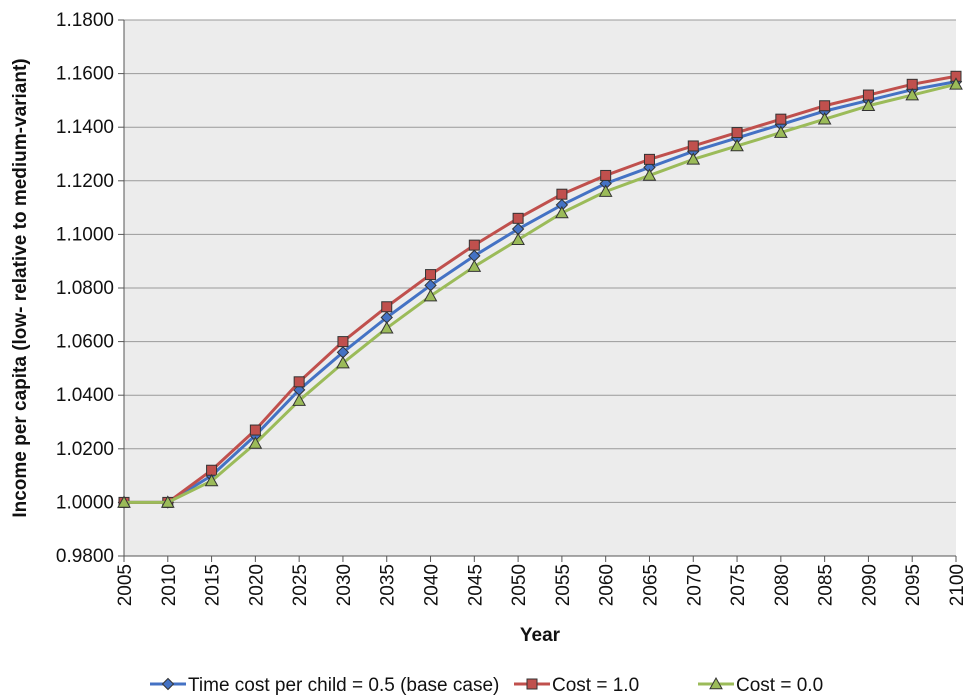 This screenshot has width=970, height=700. What do you see at coordinates (300, 585) in the screenshot?
I see `x-tick-label: 2025` at bounding box center [300, 585].